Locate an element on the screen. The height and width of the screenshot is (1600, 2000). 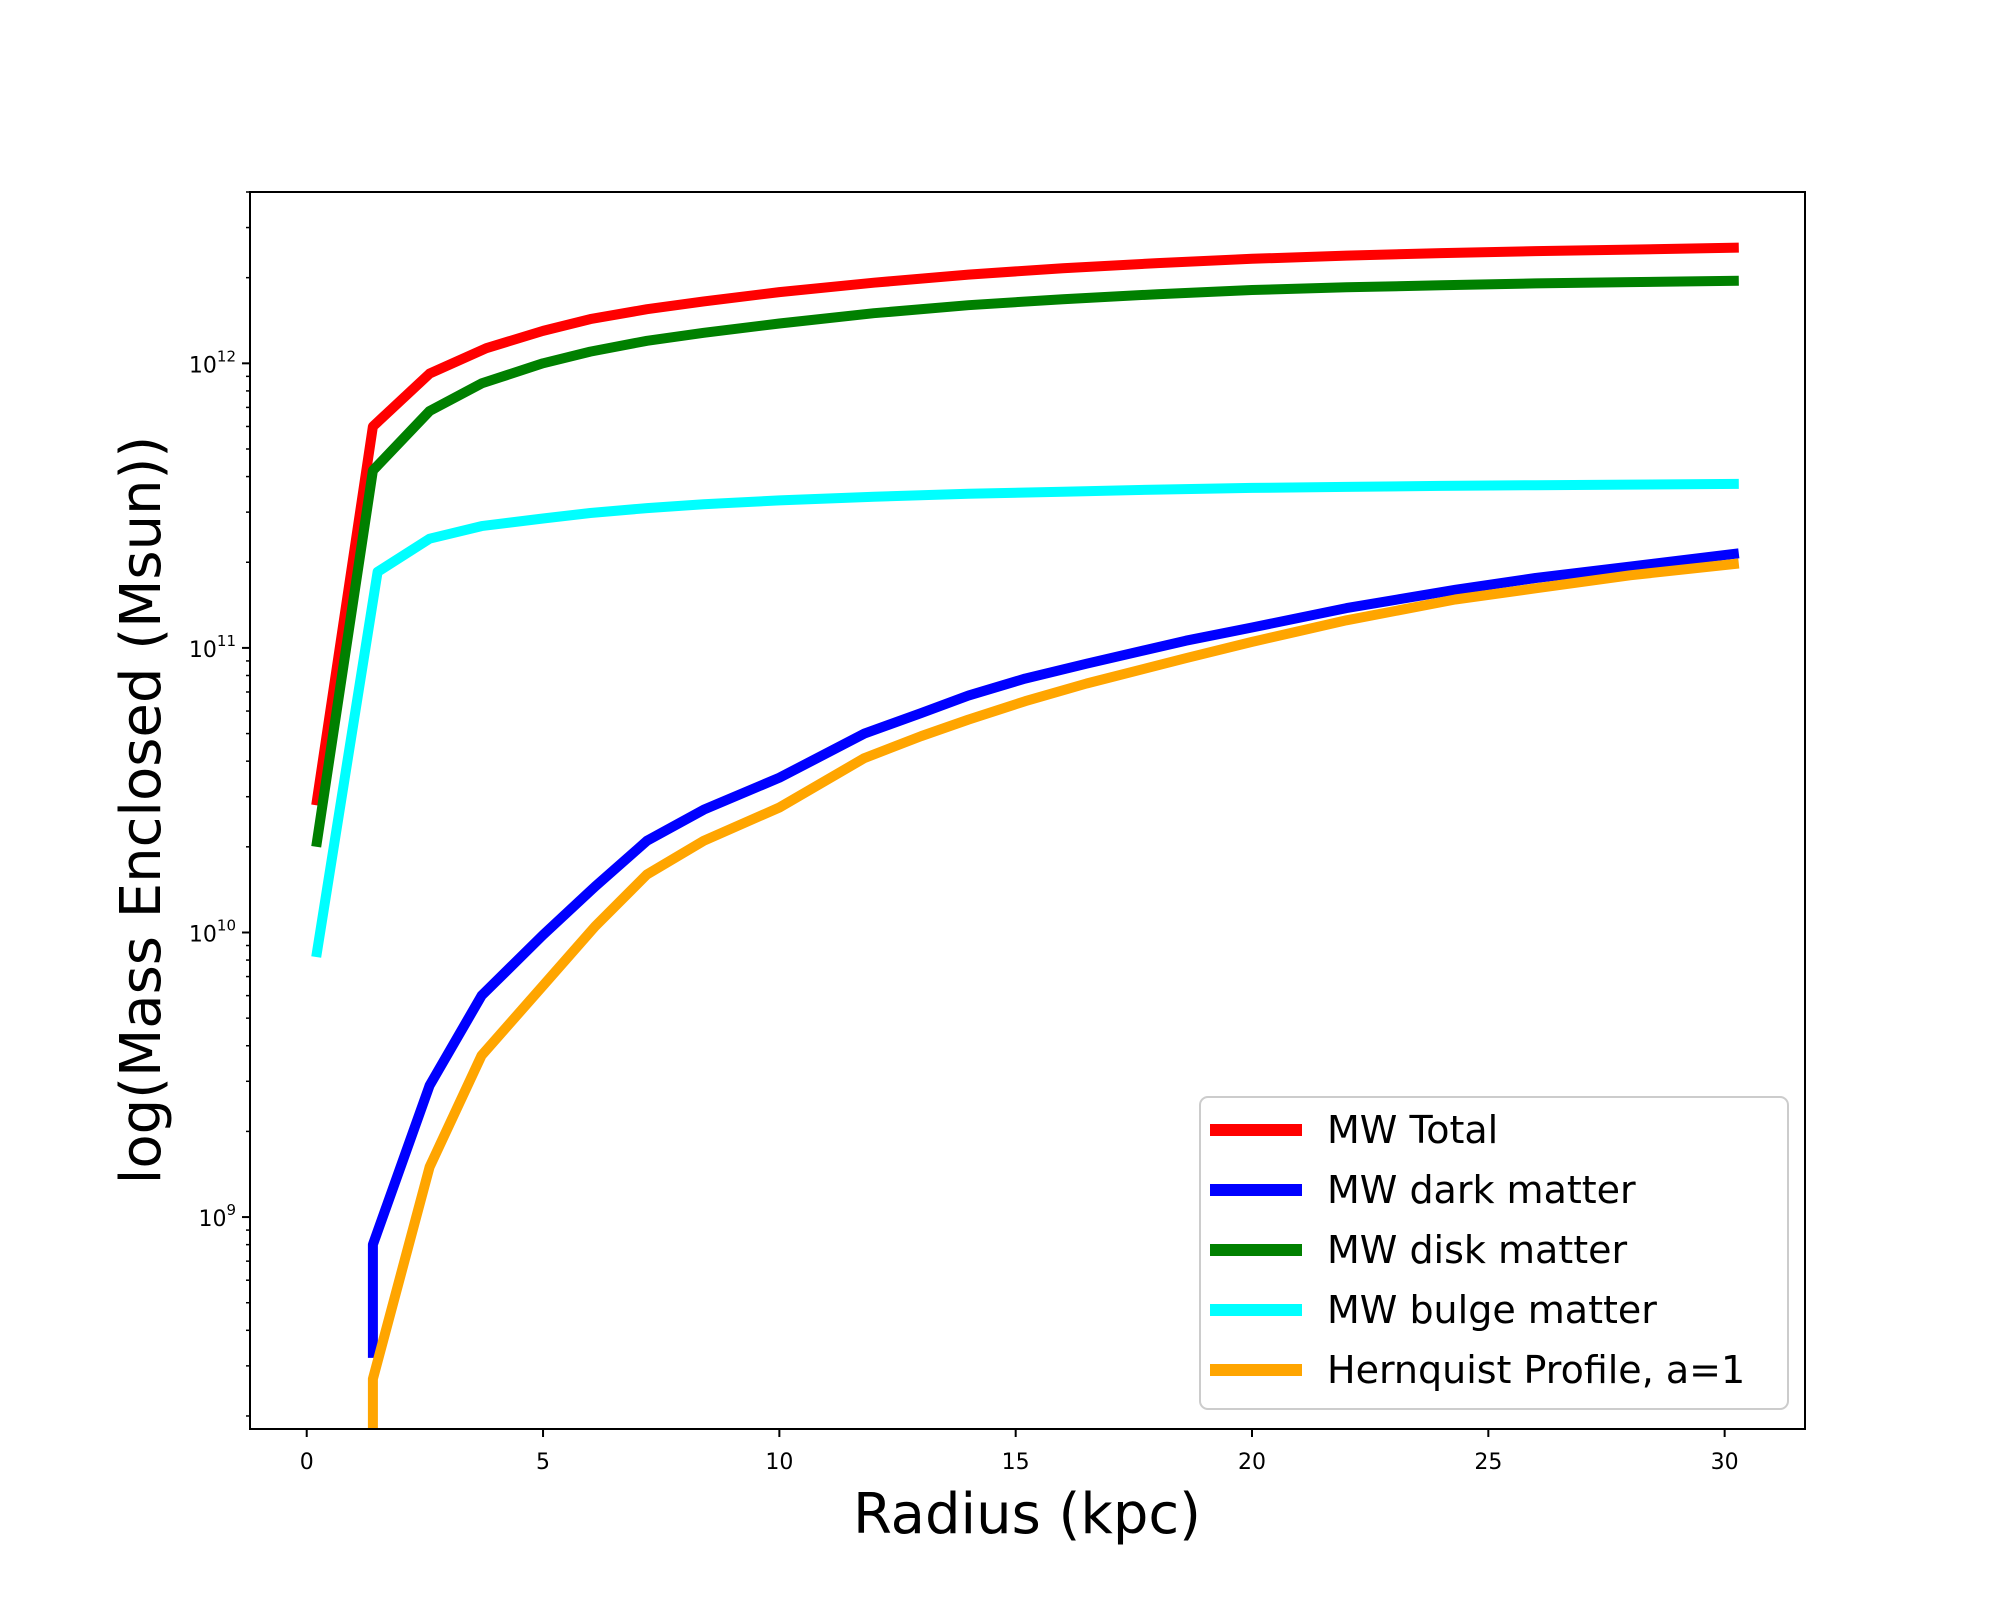
x-axis-label: Radius (kpc) is located at coordinates (1027, 1514).